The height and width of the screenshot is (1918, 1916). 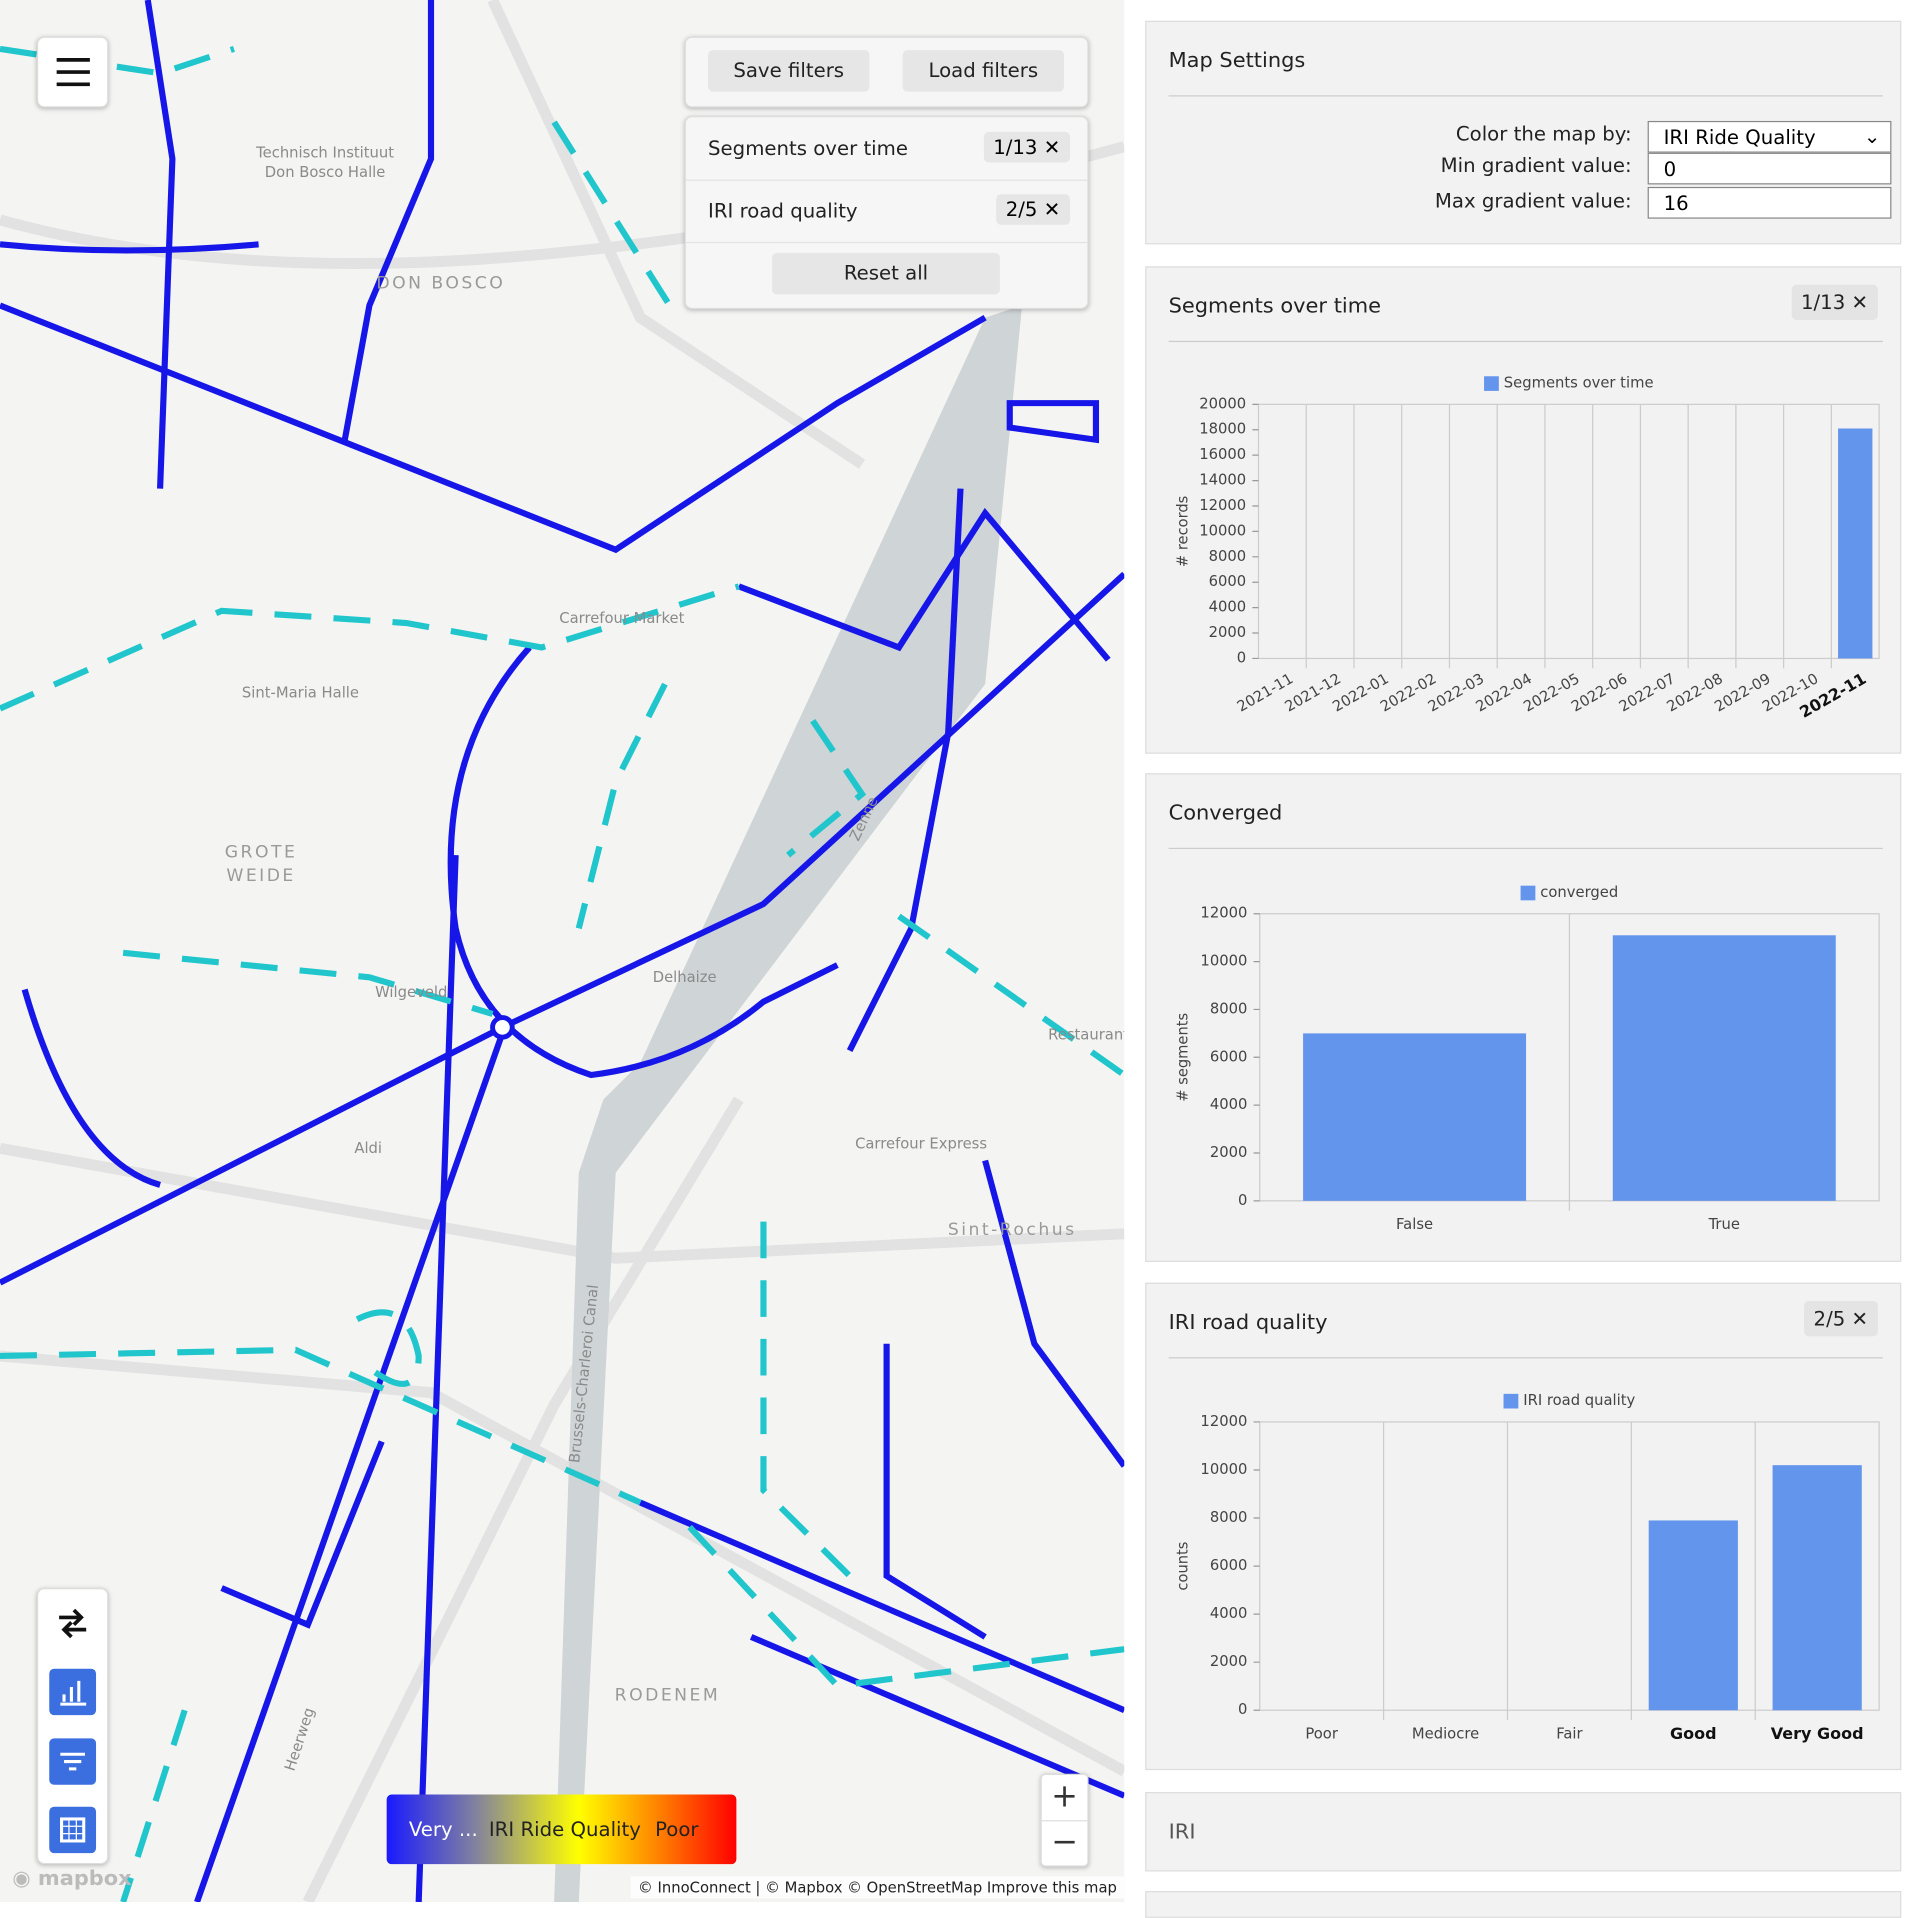 What do you see at coordinates (1051, 1887) in the screenshot?
I see `improve-link: Improve this map` at bounding box center [1051, 1887].